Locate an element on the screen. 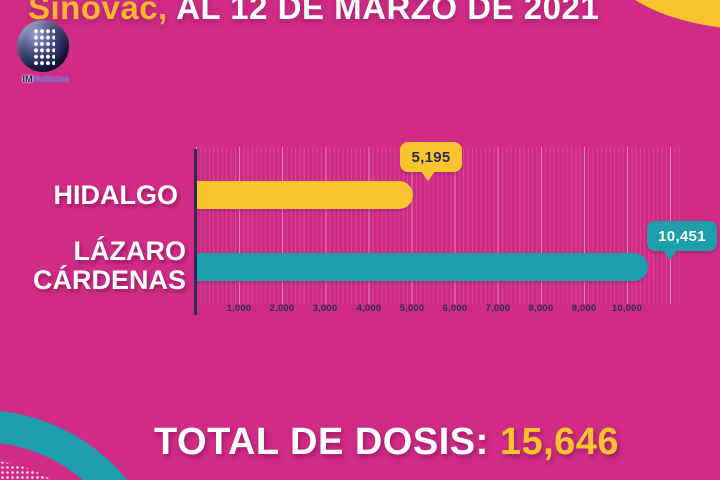 The image size is (720, 480). x-axis-tick-5000: 5,000 is located at coordinates (412, 308).